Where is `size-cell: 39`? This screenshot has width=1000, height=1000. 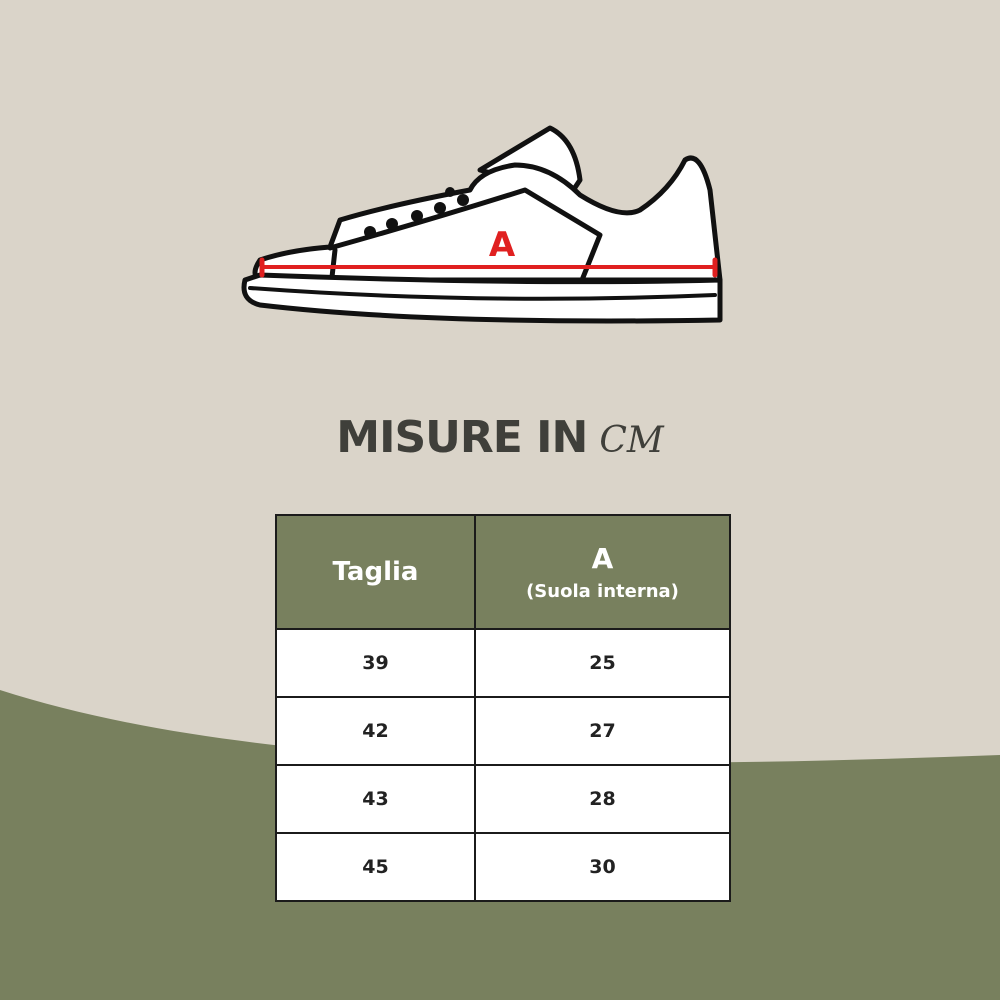 size-cell: 39 is located at coordinates (375, 663).